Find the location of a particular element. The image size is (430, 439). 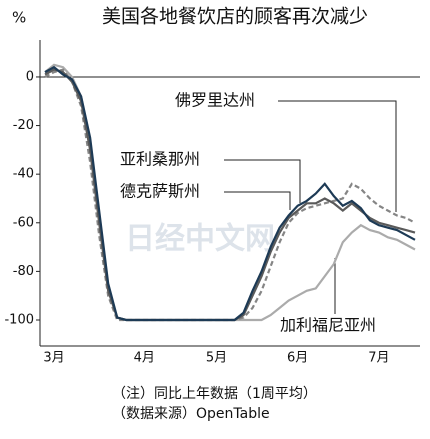

y-tick-label: -20 is located at coordinates (23, 125).